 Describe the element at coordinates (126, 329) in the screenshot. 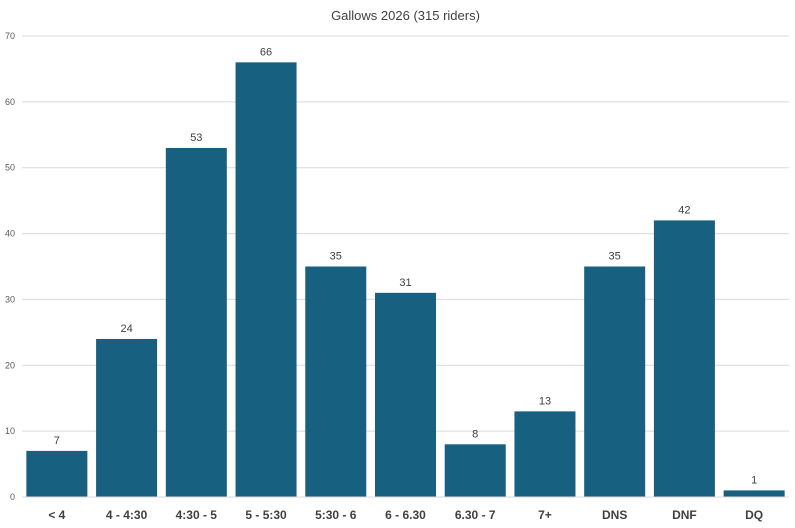

I see `data-label: 24` at that location.